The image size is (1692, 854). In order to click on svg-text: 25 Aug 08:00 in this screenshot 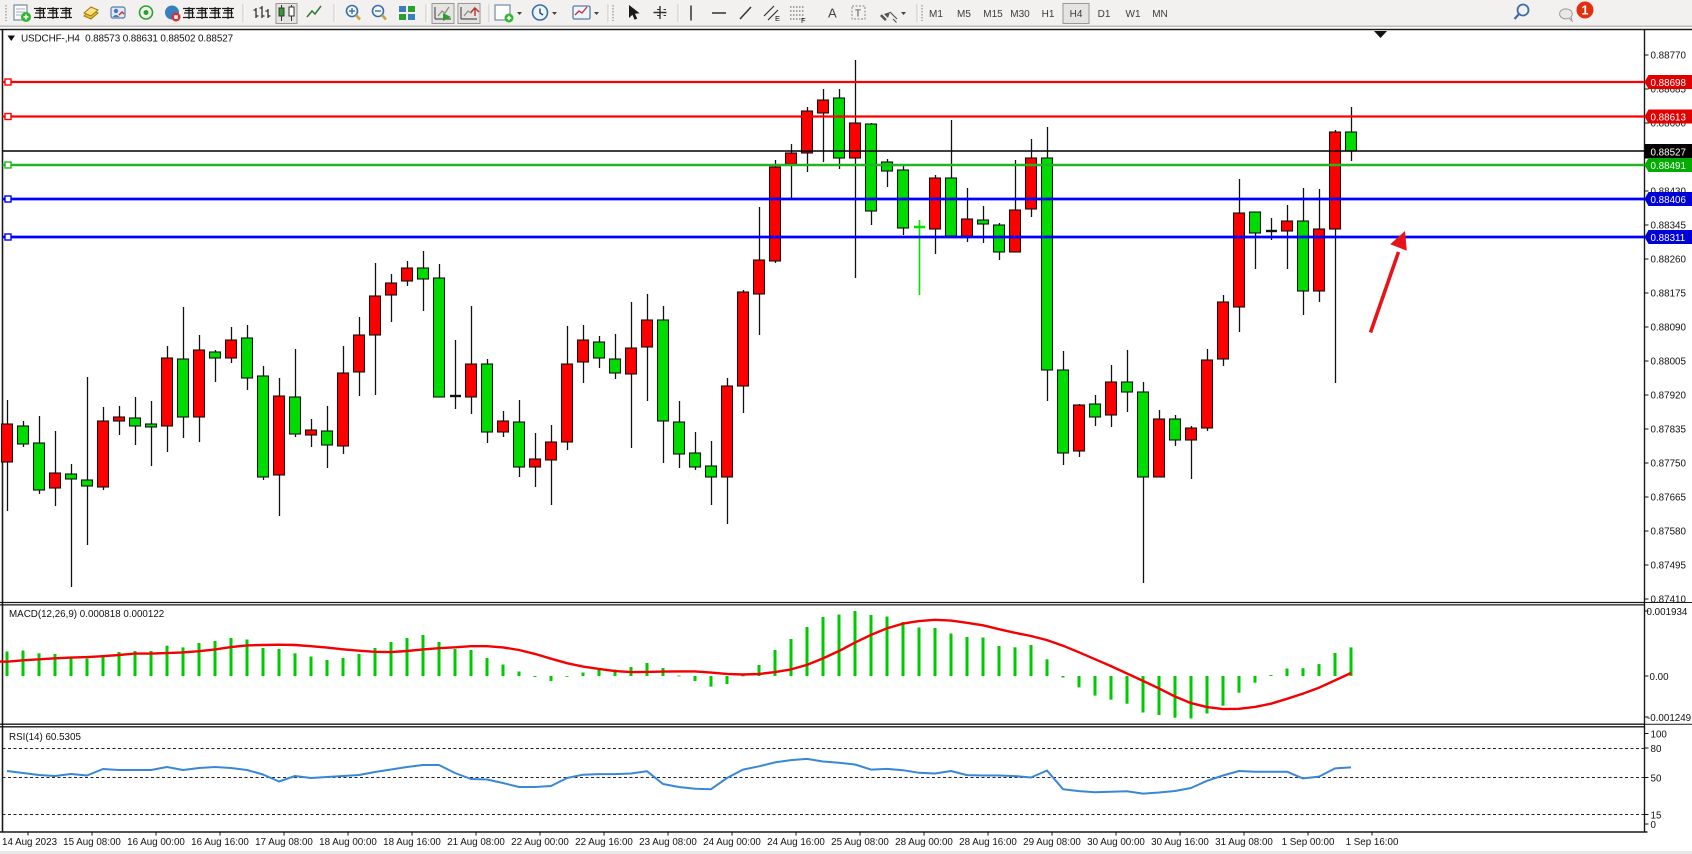, I will do `click(860, 842)`.